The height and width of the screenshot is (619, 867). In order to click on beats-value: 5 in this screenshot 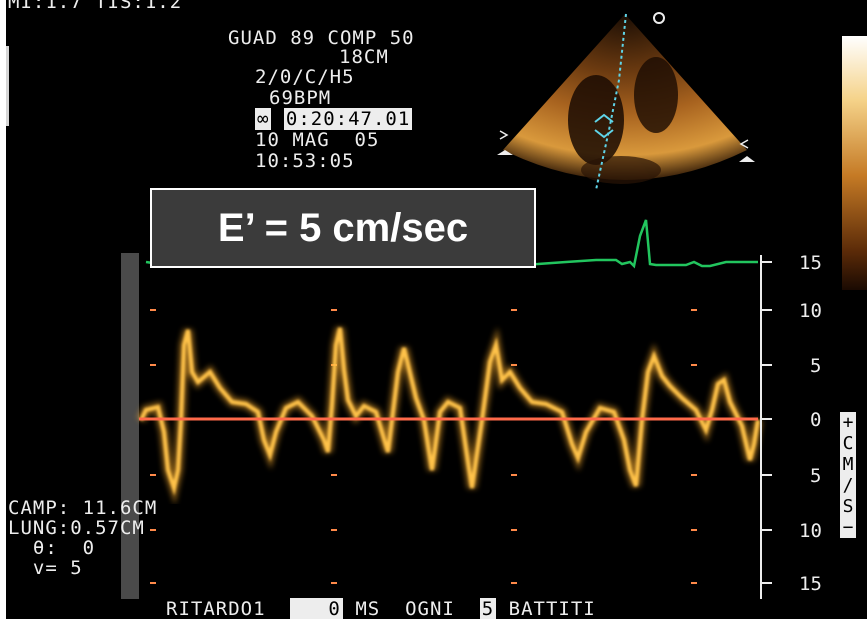, I will do `click(488, 608)`.